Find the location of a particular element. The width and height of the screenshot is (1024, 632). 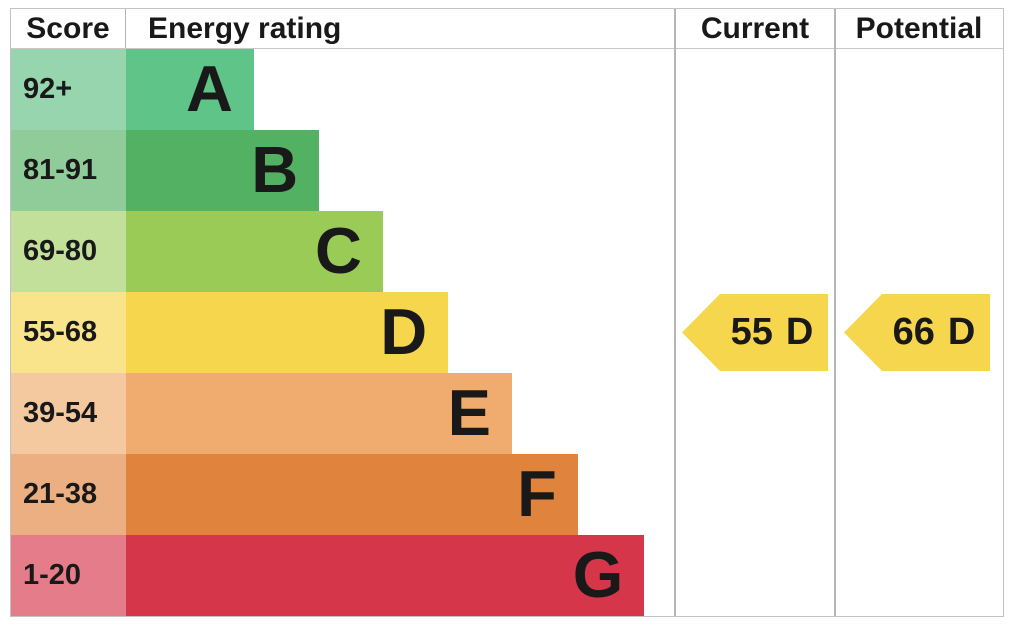

rating-bar-c: C is located at coordinates (254, 251).